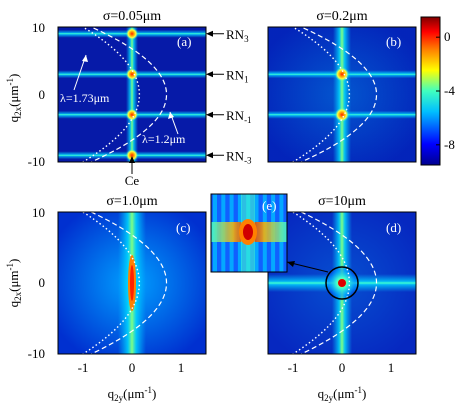  I want to click on panel-c-title: σ=1.0μm, so click(131, 201).